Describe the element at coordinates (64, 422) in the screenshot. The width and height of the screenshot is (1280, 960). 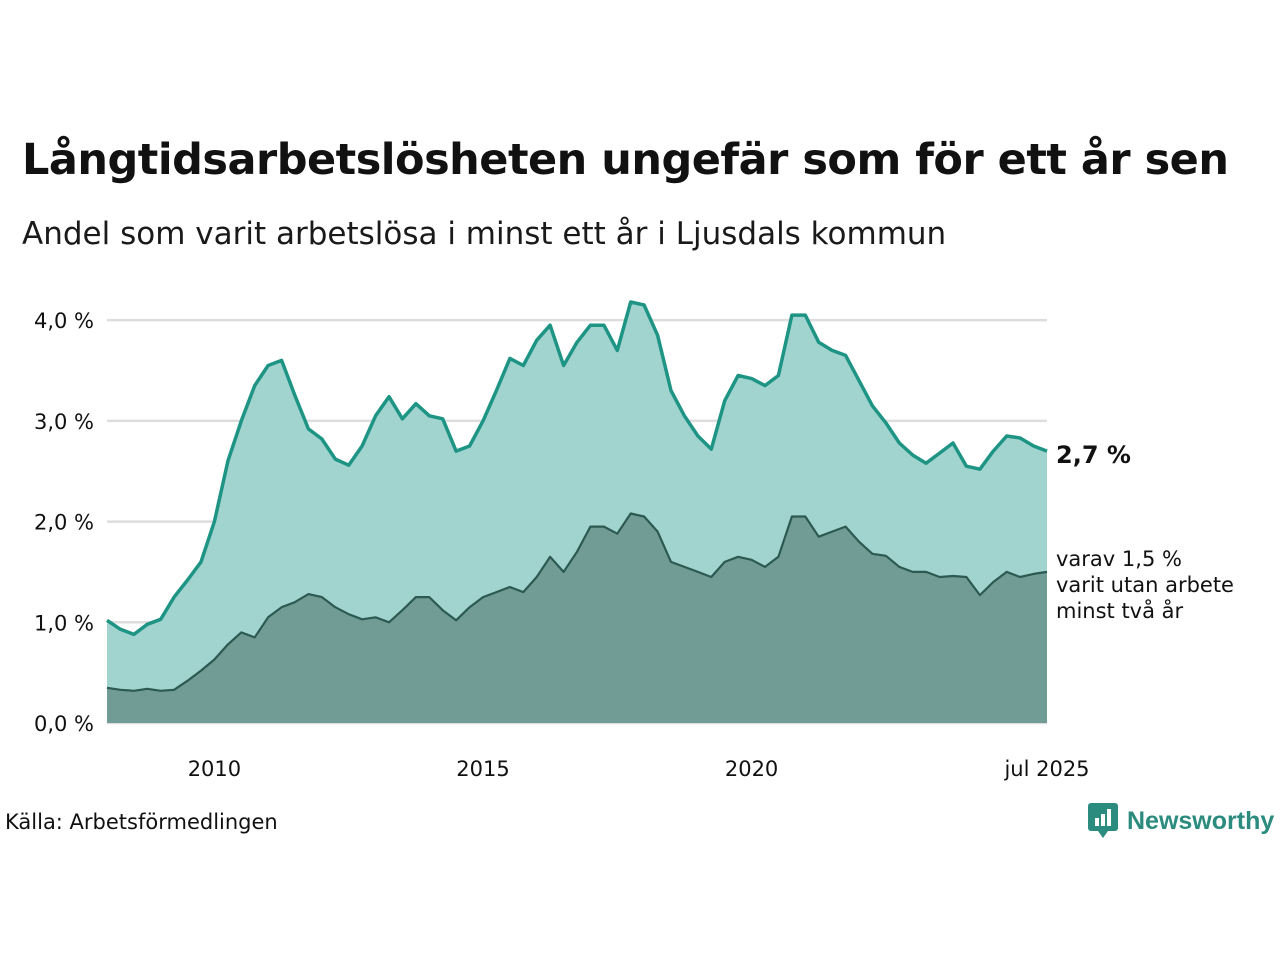
I see `y-tick-label: 3,0 %` at that location.